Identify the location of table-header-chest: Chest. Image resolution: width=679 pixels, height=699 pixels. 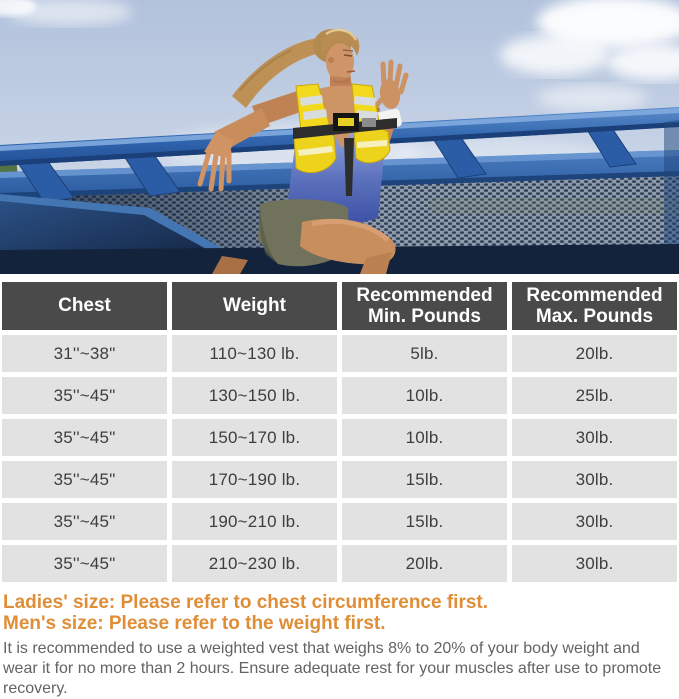
(84, 306).